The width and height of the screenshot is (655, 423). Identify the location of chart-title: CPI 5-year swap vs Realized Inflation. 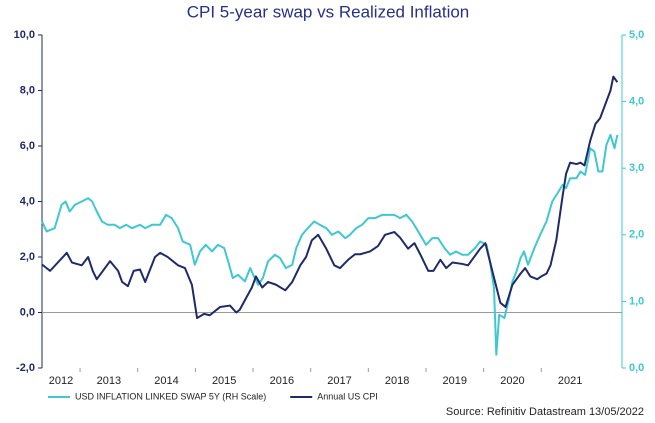
(328, 11).